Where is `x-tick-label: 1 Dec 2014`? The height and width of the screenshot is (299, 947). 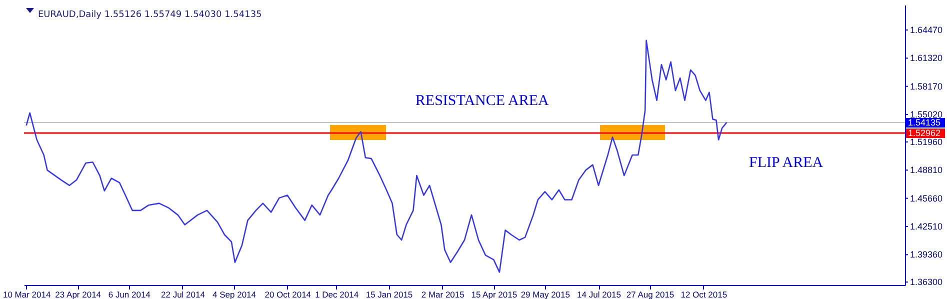
x-tick-label: 1 Dec 2014 is located at coordinates (337, 294).